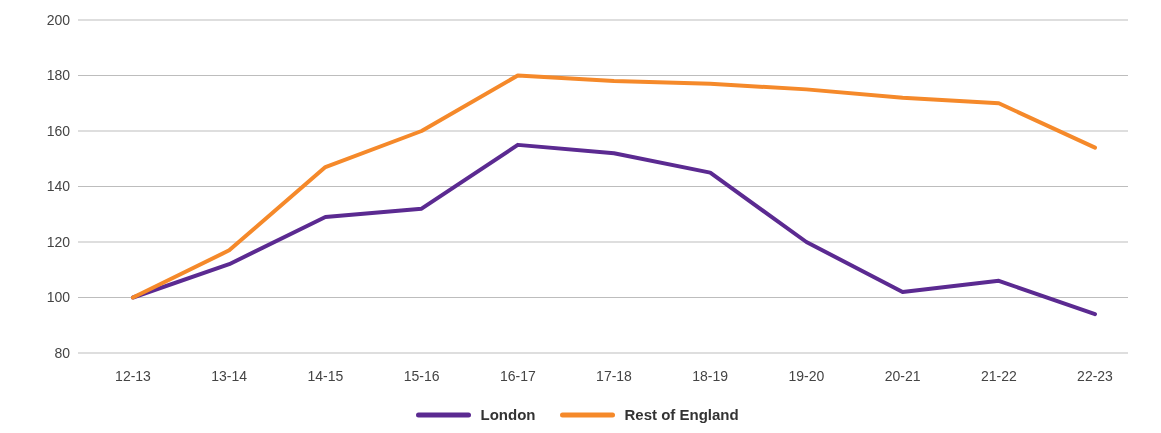 This screenshot has width=1161, height=433. Describe the element at coordinates (229, 376) in the screenshot. I see `x-tick-label: 13-14` at that location.